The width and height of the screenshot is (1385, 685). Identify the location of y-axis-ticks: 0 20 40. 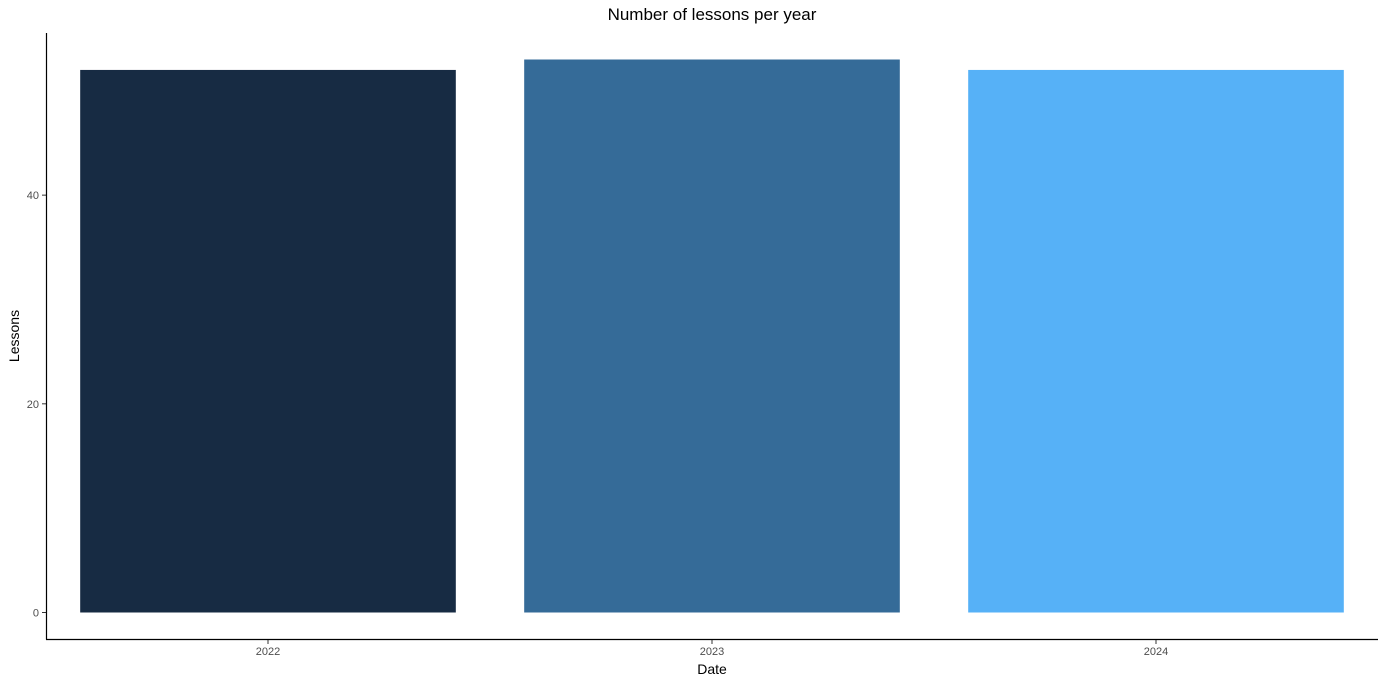
(36, 405).